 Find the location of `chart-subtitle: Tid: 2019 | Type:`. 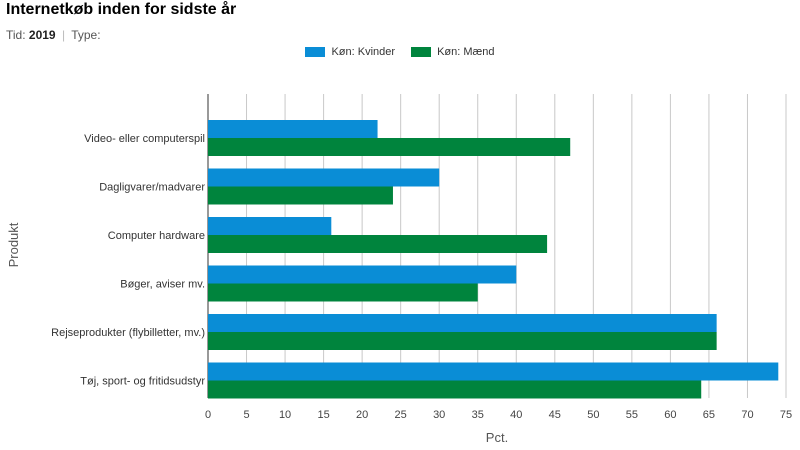

chart-subtitle: Tid: 2019 | Type: is located at coordinates (53, 35).